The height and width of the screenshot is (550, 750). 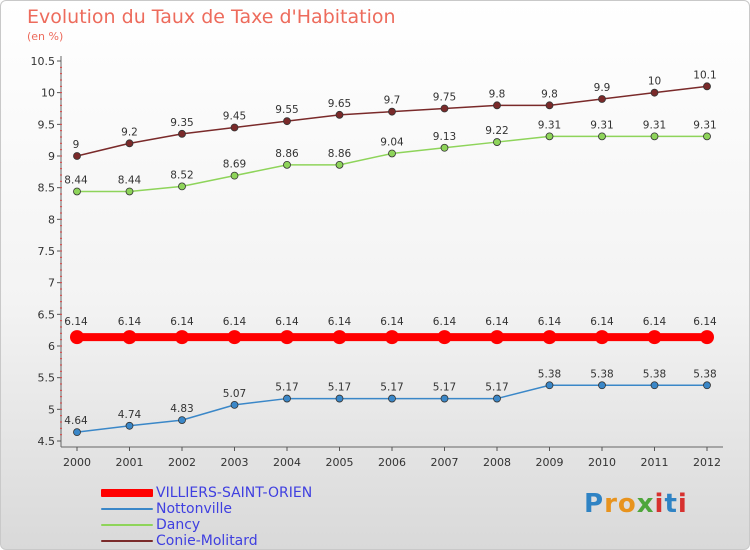 What do you see at coordinates (234, 493) in the screenshot?
I see `legend-label-villiers: VILLIERS-SAINT-ORIEN` at bounding box center [234, 493].